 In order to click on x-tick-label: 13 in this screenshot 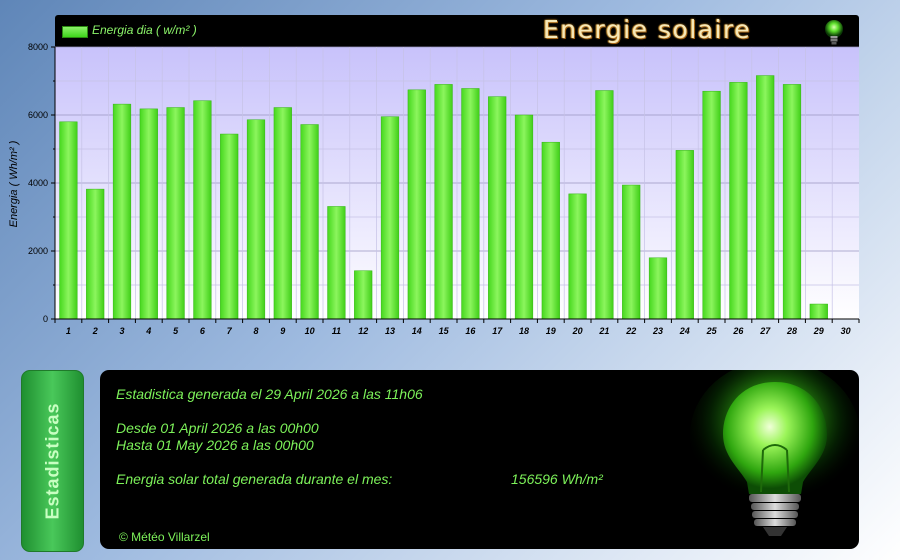, I will do `click(390, 331)`.